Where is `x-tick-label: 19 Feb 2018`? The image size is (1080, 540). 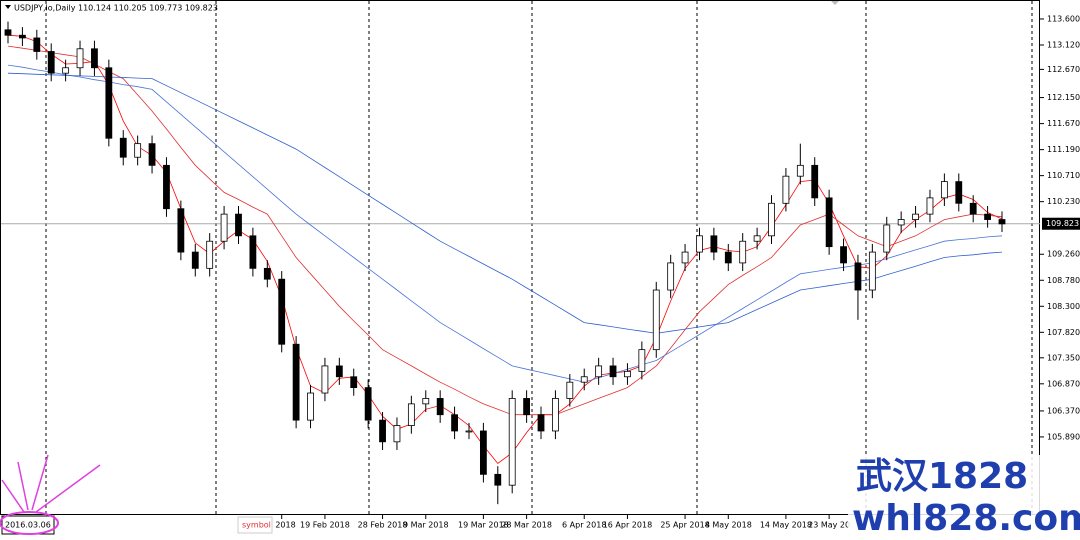
x-tick-label: 19 Feb 2018 is located at coordinates (325, 525).